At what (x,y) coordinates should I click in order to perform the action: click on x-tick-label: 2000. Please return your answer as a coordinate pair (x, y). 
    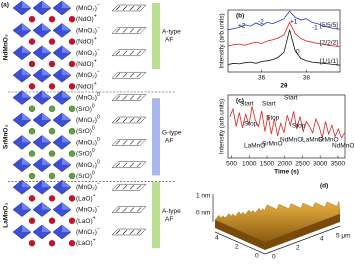
    Looking at the image, I should click on (284, 164).